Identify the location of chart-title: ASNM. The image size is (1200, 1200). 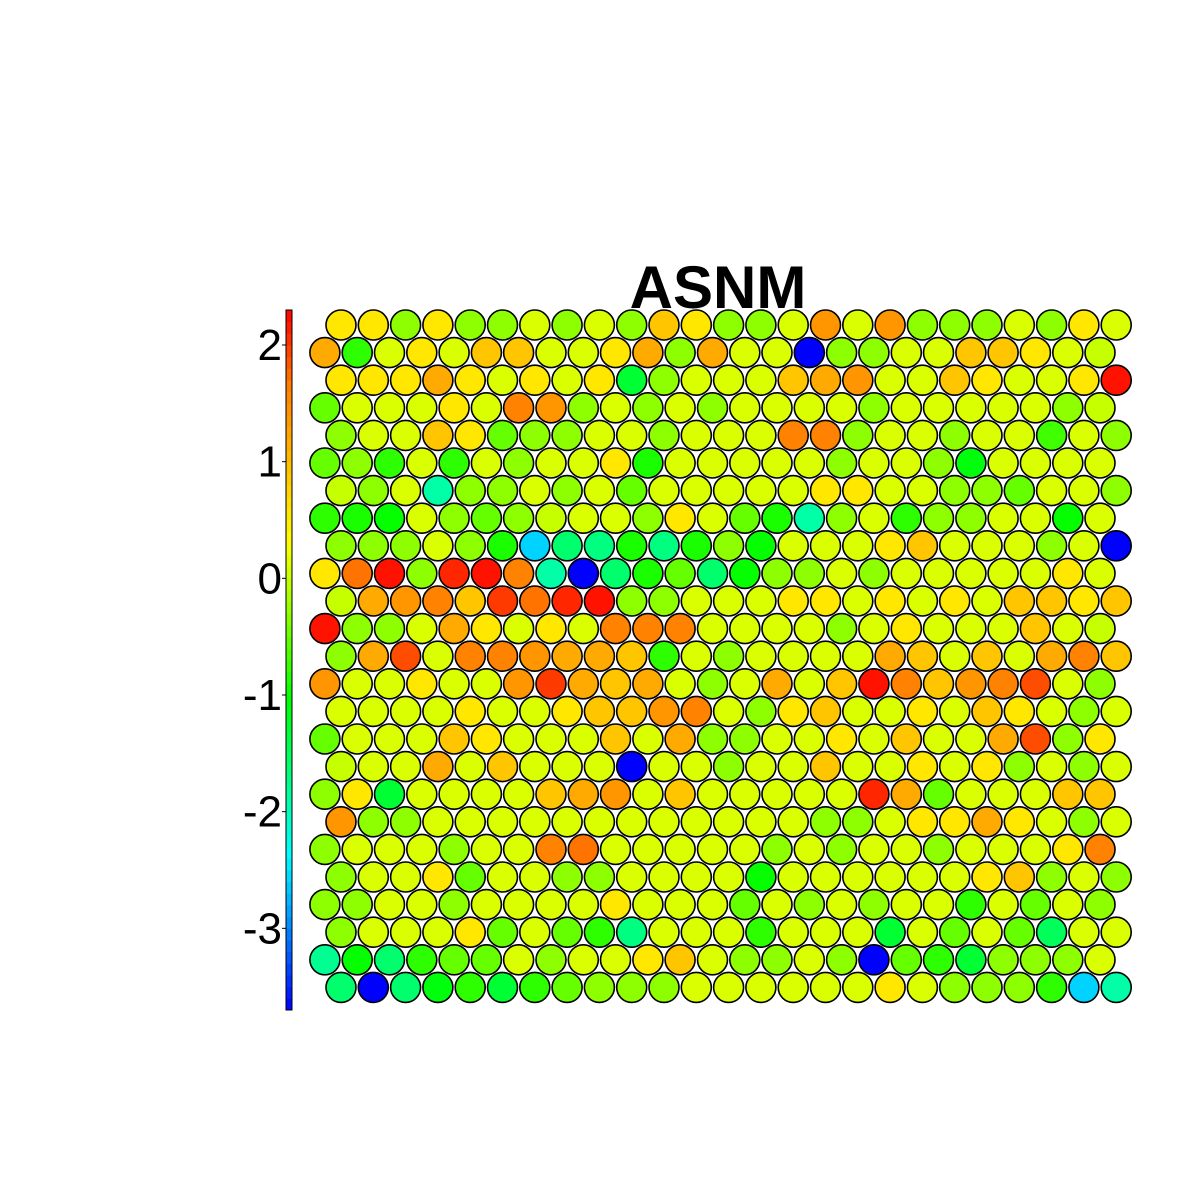
(718, 287).